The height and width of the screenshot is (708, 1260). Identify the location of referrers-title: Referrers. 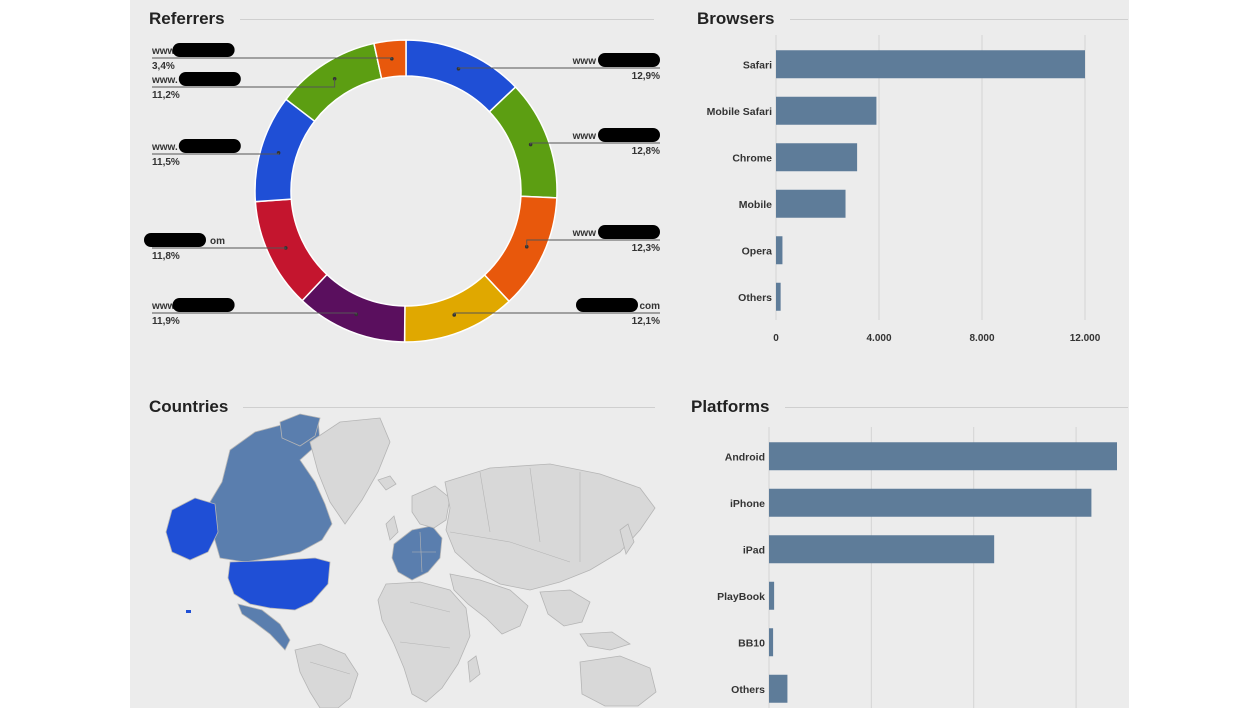
(187, 18).